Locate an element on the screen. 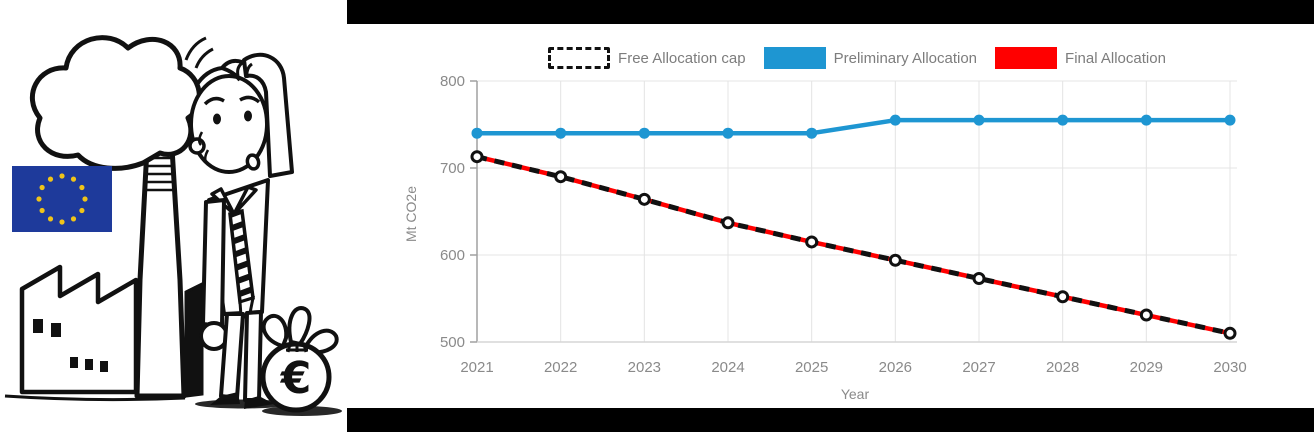  legend-item-final-allocation: Final Allocation is located at coordinates (1080, 58).